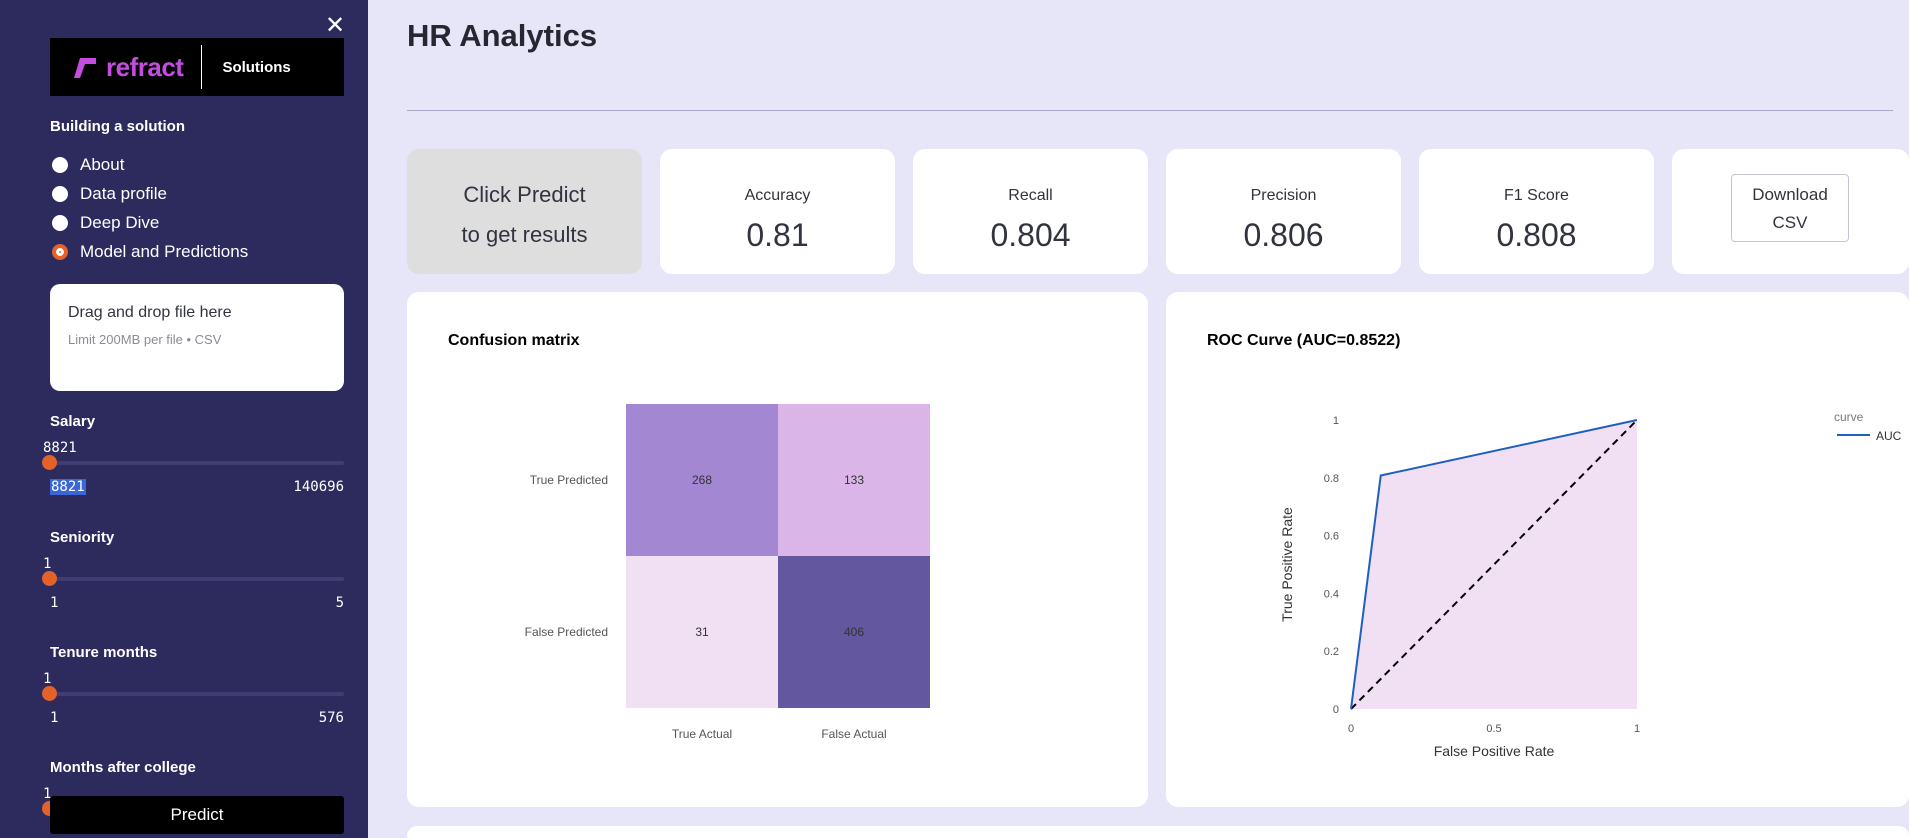 Image resolution: width=1909 pixels, height=838 pixels. I want to click on metric-value: 0.808, so click(1536, 235).